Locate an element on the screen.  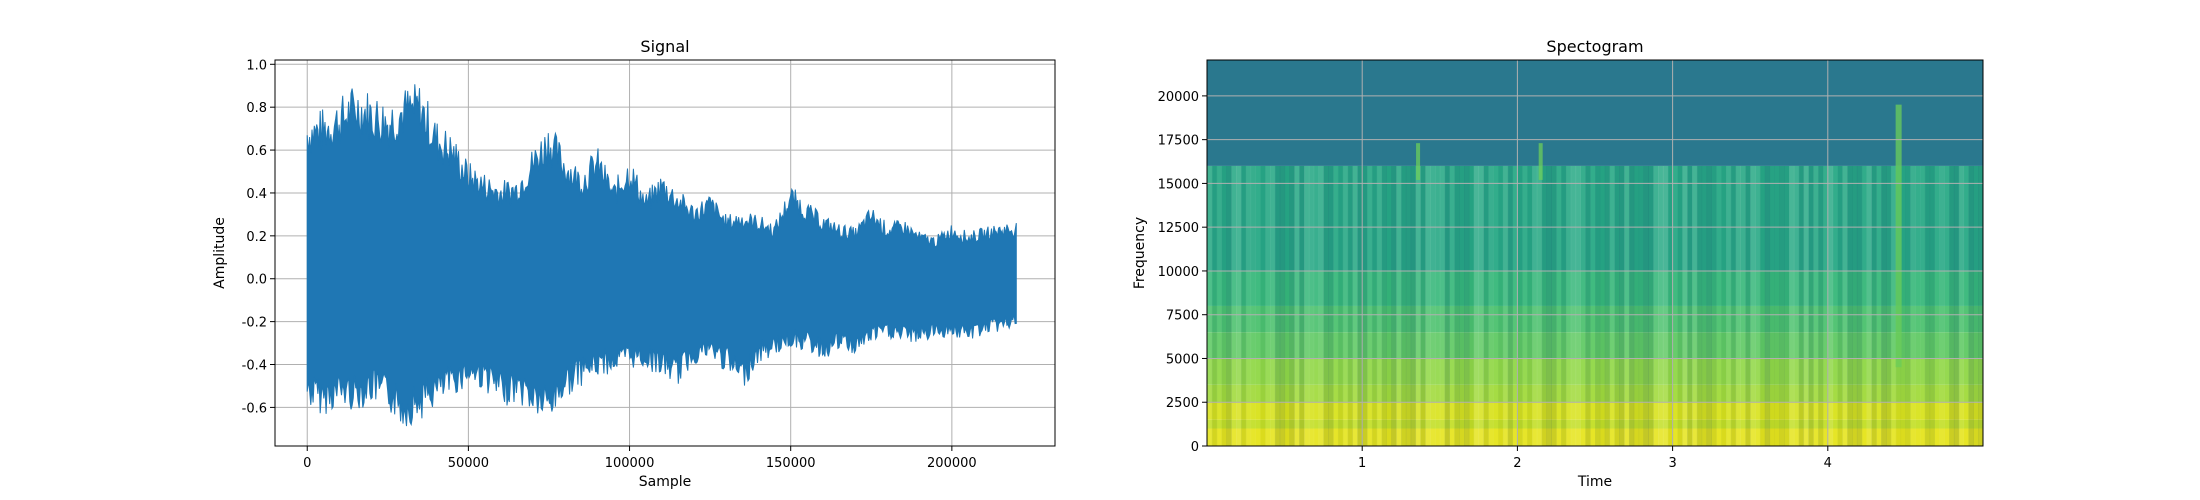
signal-y-tick-label: 1.0 is located at coordinates (256, 65).